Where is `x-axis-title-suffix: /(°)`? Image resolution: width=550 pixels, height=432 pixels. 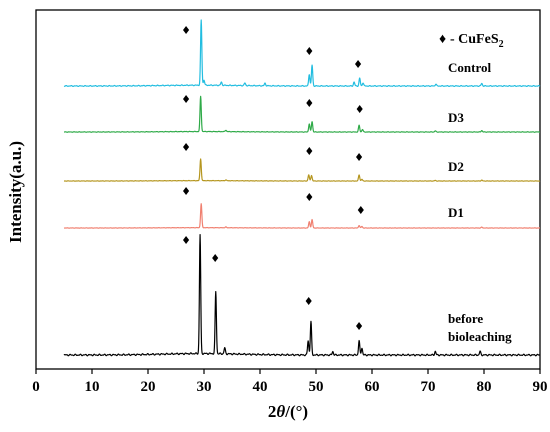 x-axis-title-suffix: /(°) is located at coordinates (296, 411).